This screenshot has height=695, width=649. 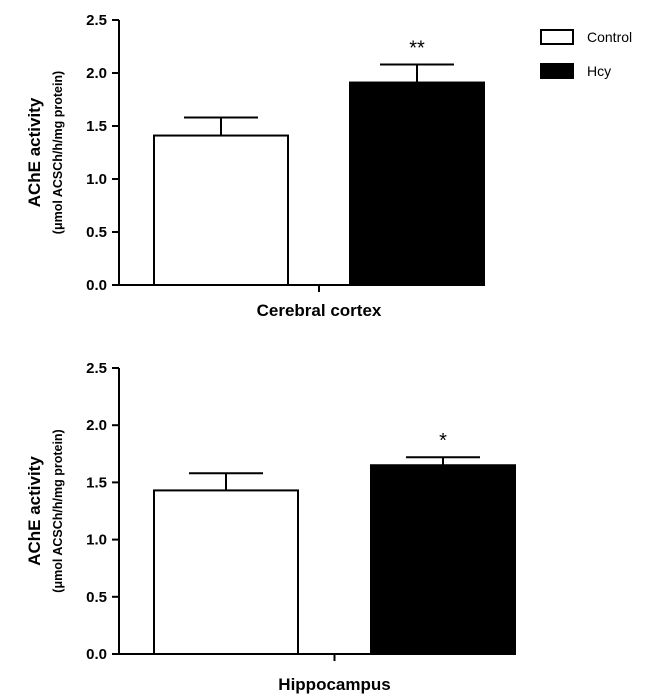 I want to click on legend-label-control: Control, so click(x=609, y=37).